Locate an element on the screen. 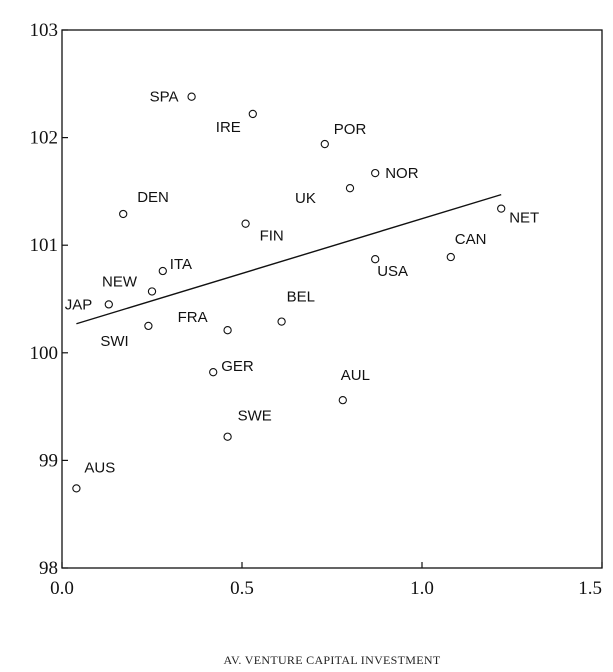  point-marker-den is located at coordinates (123, 214).